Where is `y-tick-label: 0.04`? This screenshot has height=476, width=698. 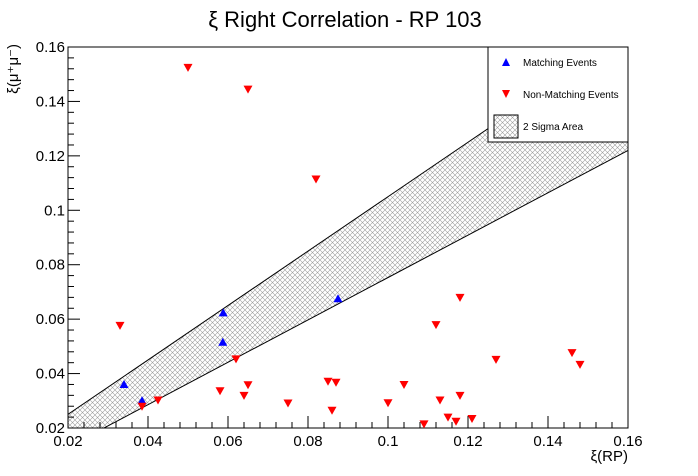 y-tick-label: 0.04 is located at coordinates (50, 374).